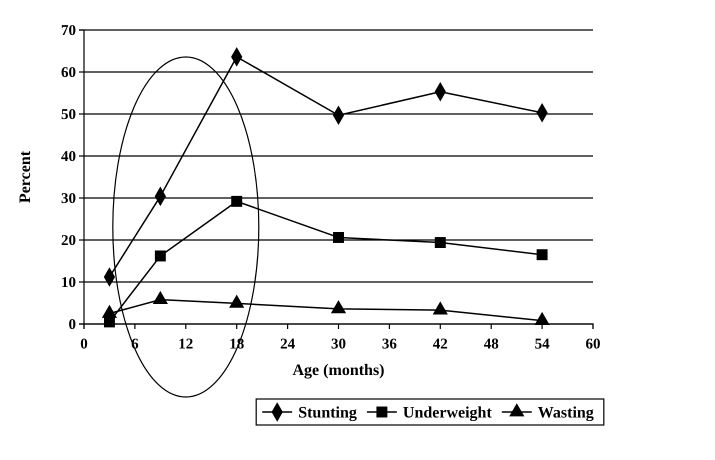 The width and height of the screenshot is (715, 460). Describe the element at coordinates (68, 114) in the screenshot. I see `y-tick-label: 50` at that location.